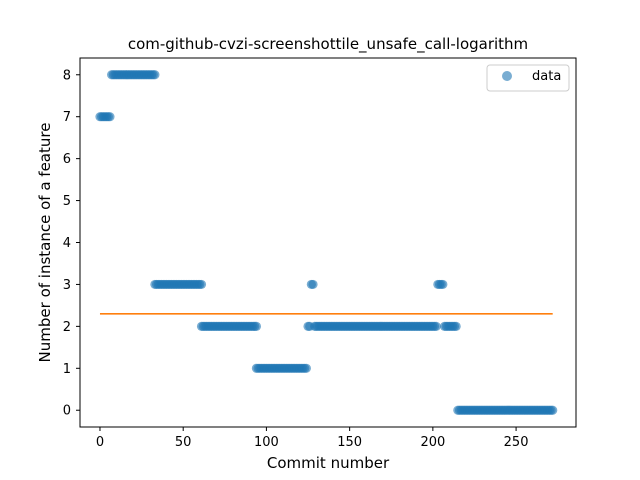 The width and height of the screenshot is (640, 480). What do you see at coordinates (67, 327) in the screenshot?
I see `y-tick-label: 2` at bounding box center [67, 327].